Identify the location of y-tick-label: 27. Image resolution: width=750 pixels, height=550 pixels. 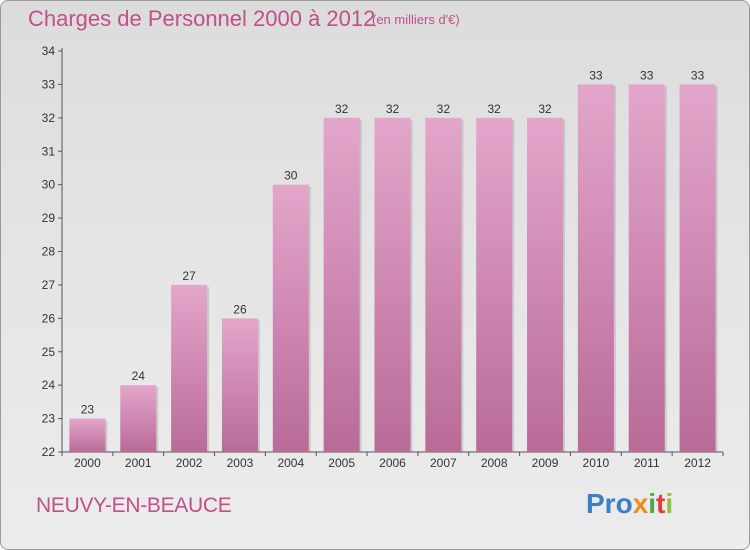
(49, 285).